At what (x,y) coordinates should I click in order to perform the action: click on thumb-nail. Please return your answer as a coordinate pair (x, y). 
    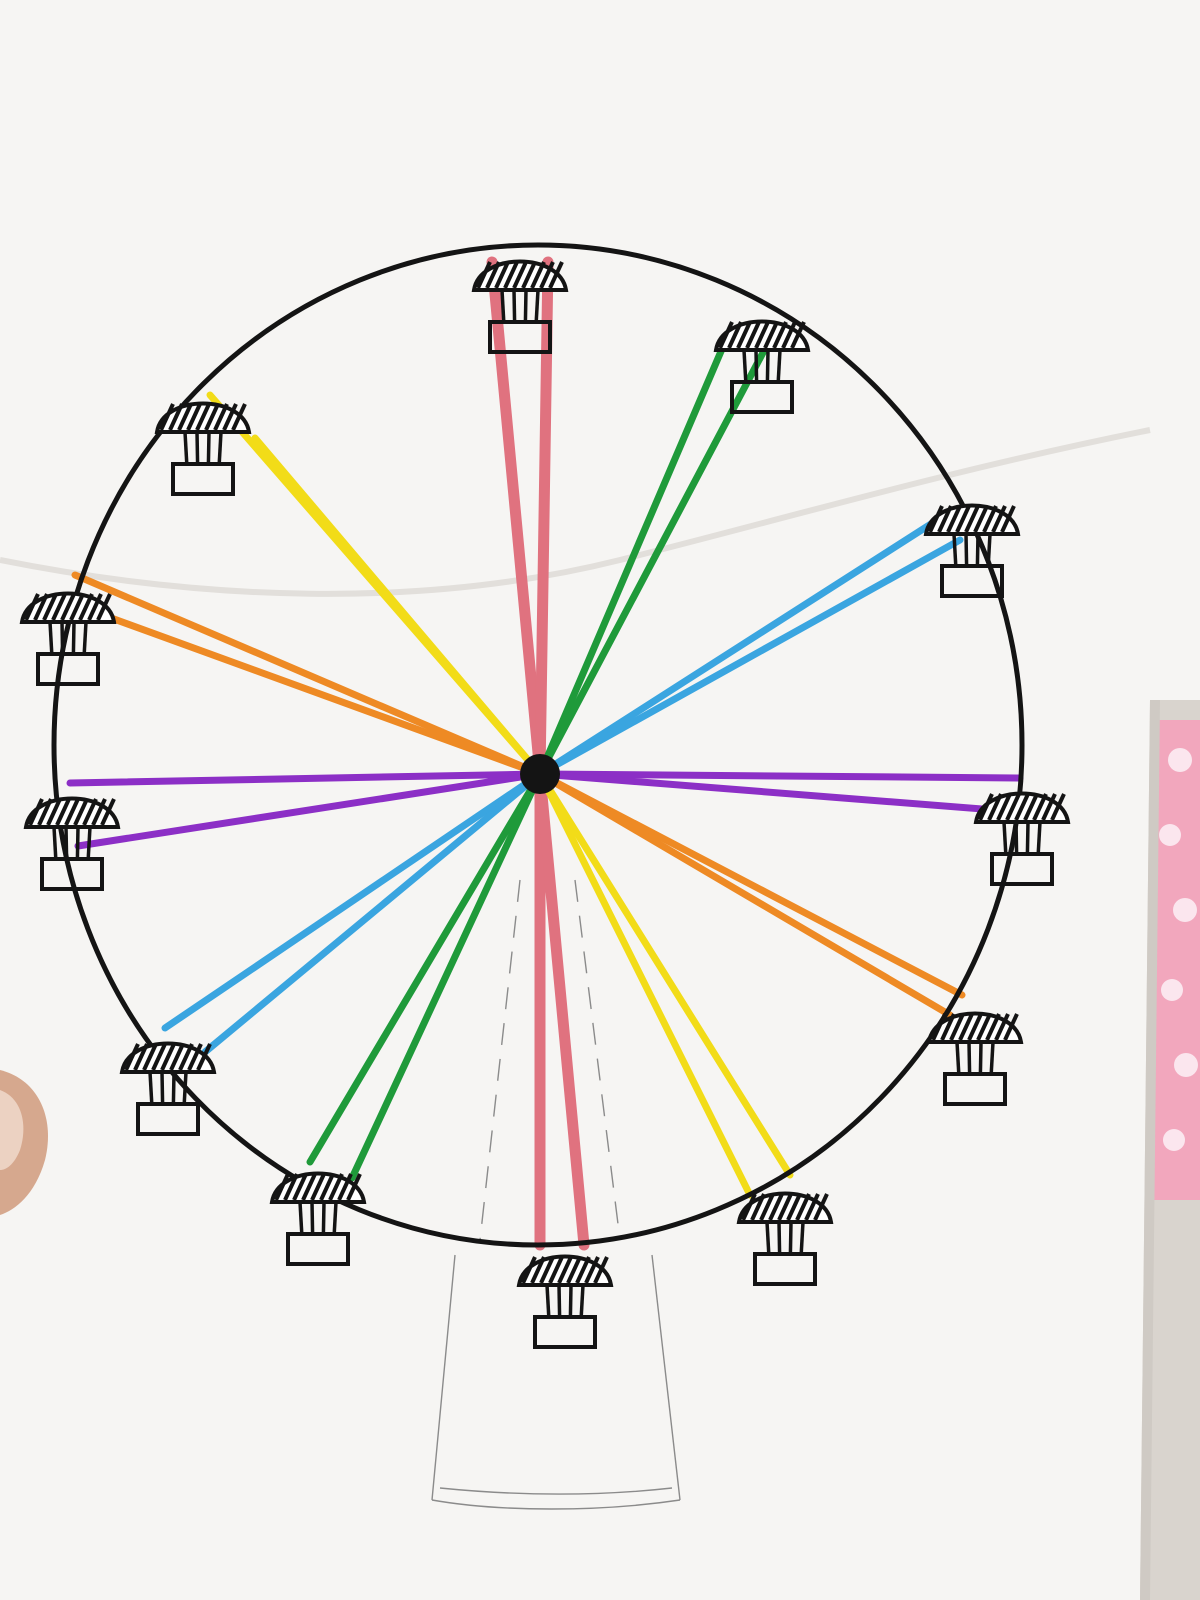
    Looking at the image, I should click on (12, 1130).